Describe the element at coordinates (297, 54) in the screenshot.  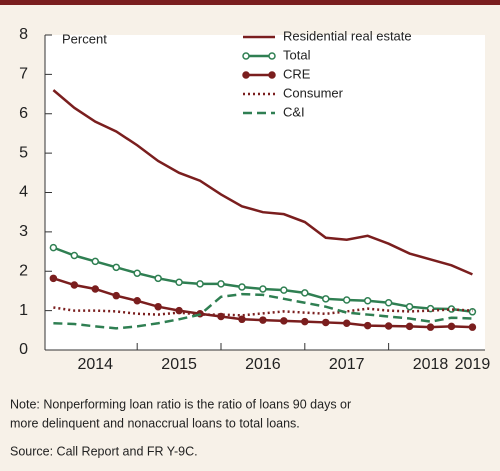
I see `legend-label: Total` at that location.